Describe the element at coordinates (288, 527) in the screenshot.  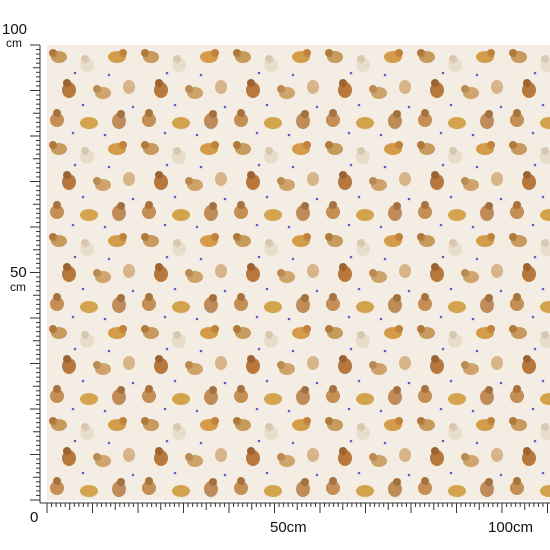
I see `ruler-label: 50cm` at that location.